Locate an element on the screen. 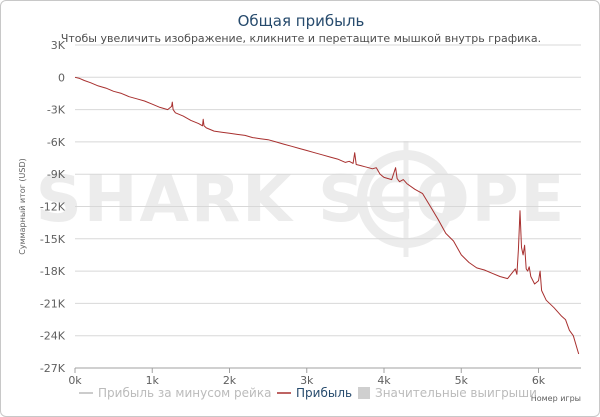  x-tick-label: 6k is located at coordinates (539, 380).